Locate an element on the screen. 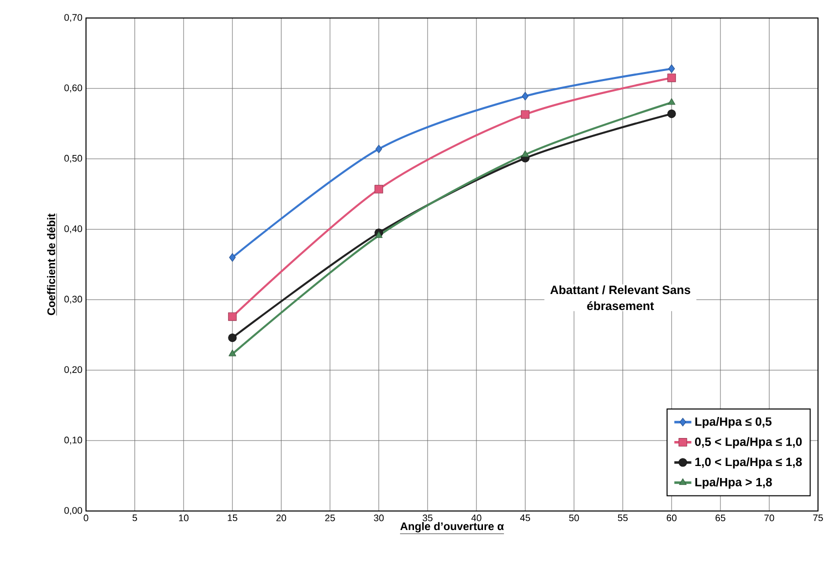  x-tick-label: 50 is located at coordinates (574, 518).